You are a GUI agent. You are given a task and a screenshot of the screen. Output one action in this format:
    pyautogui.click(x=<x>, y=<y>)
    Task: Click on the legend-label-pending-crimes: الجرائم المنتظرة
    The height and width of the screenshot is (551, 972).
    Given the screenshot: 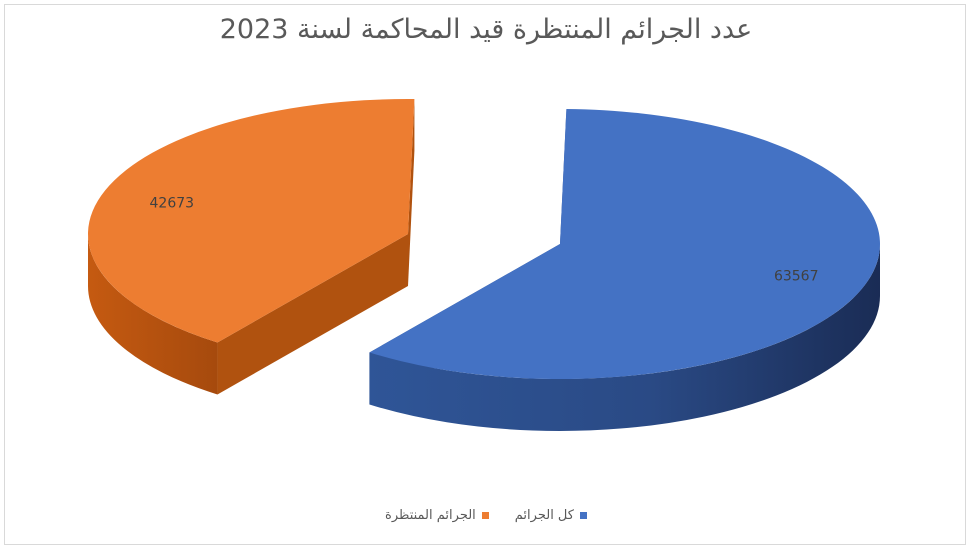 What is the action you would take?
    pyautogui.click(x=430, y=515)
    